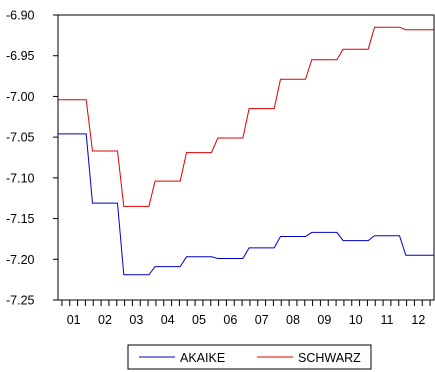  I want to click on y-tick-label: -7.20, so click(20, 260).